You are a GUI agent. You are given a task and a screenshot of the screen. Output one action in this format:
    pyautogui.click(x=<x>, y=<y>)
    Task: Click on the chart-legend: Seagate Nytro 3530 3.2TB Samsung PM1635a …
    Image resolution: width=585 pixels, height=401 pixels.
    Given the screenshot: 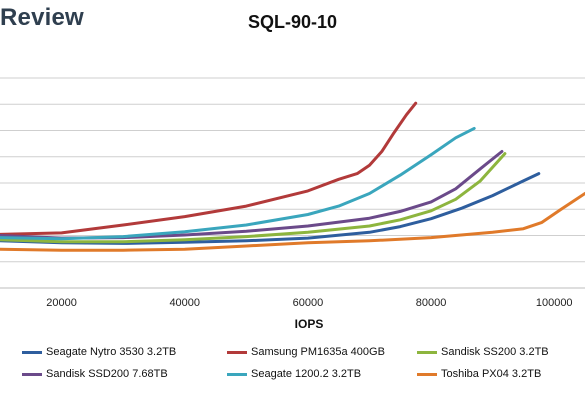 What is the action you would take?
    pyautogui.click(x=302, y=363)
    